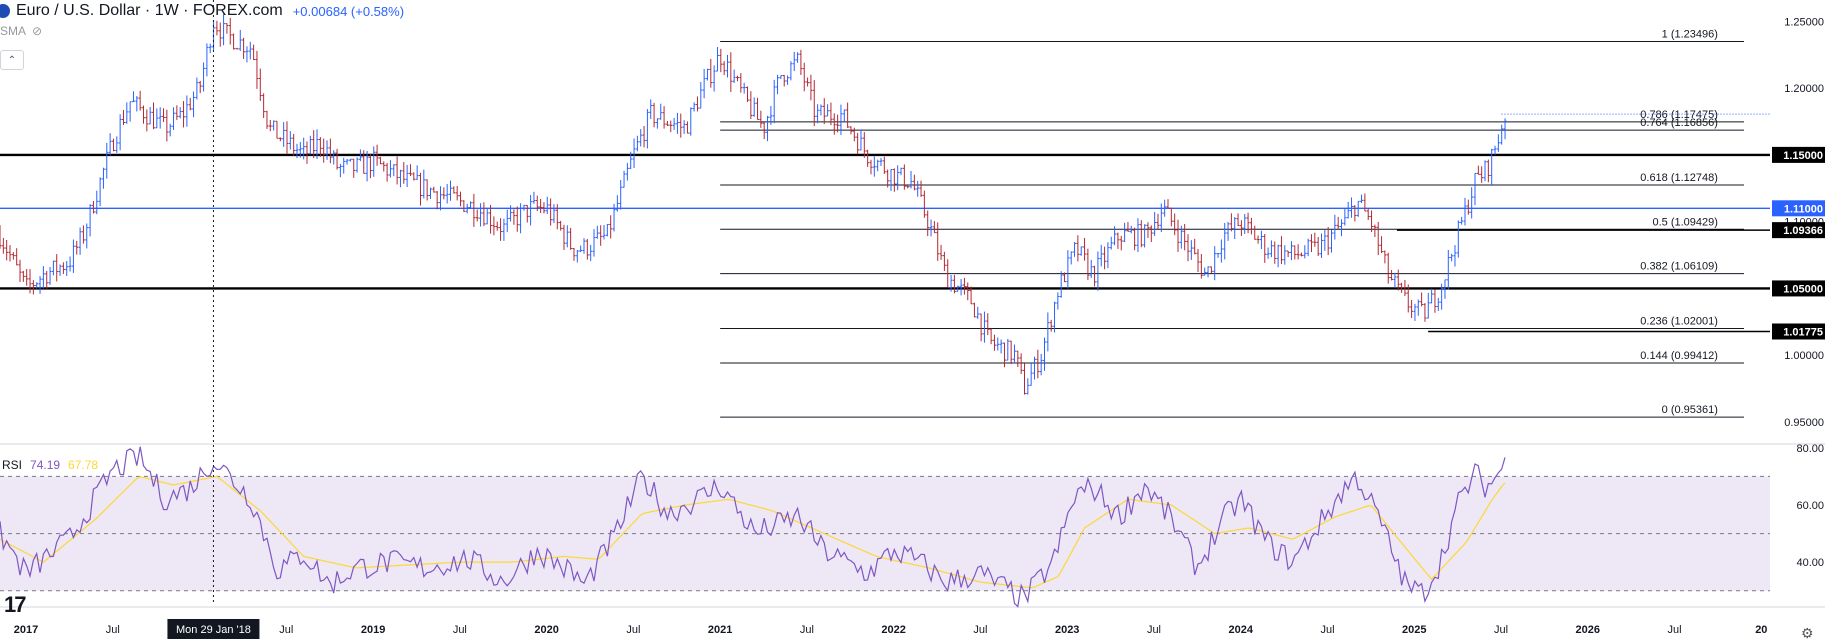  I want to click on collapse-button: ⌃, so click(12, 60).